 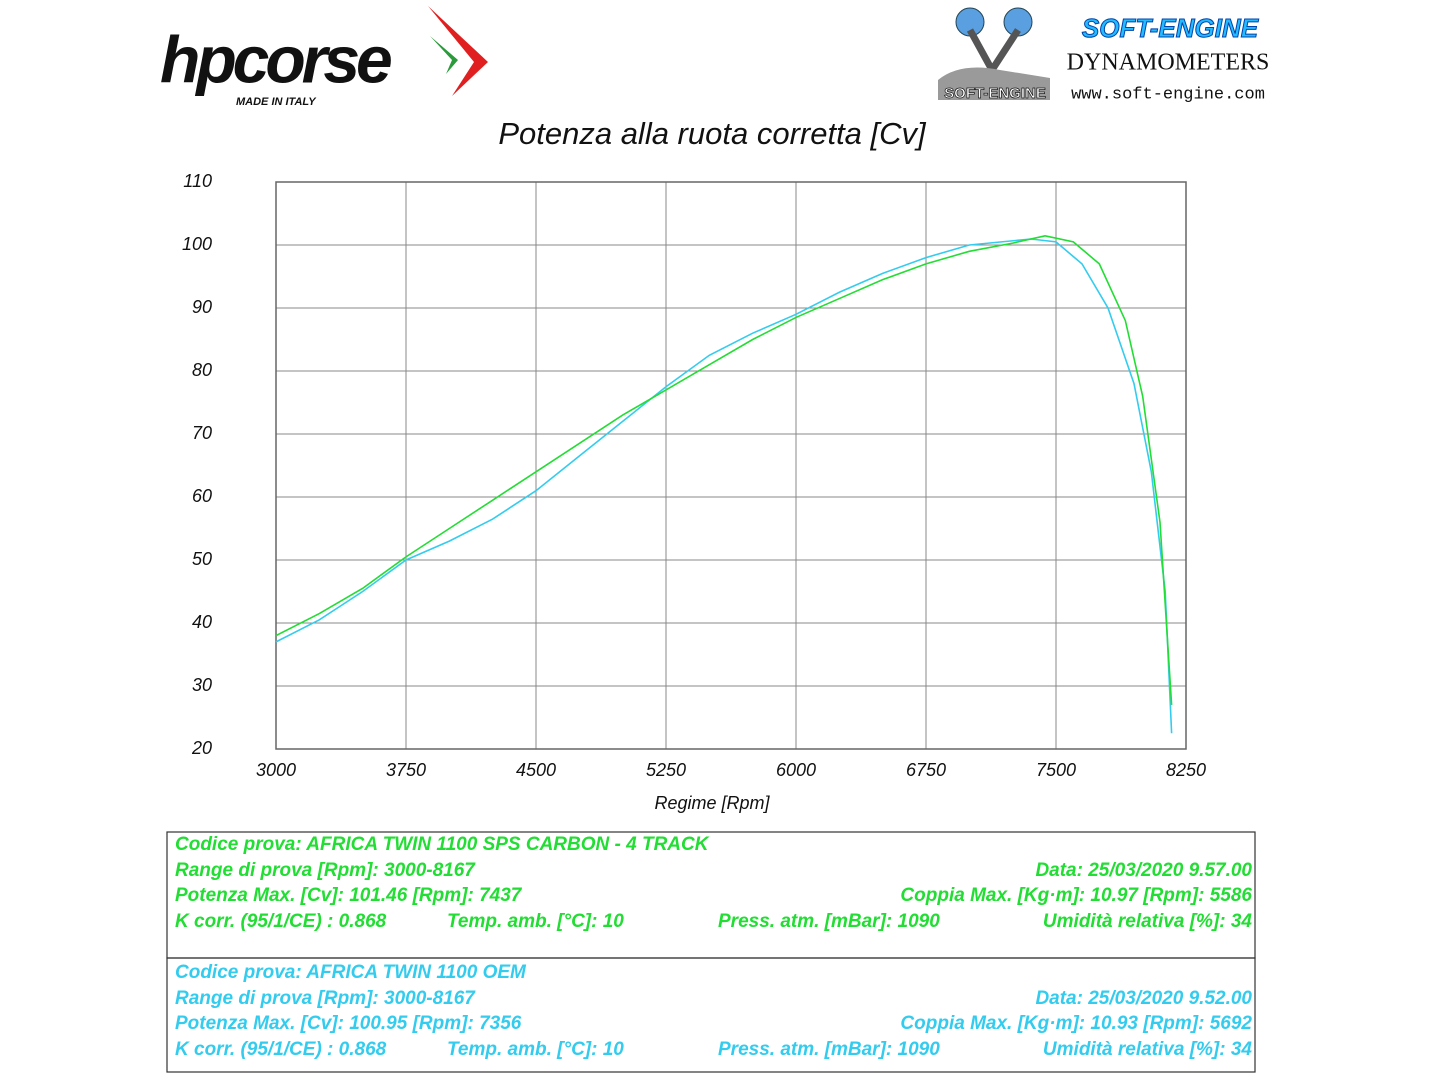 I want to click on logo-base, so click(x=994, y=83).